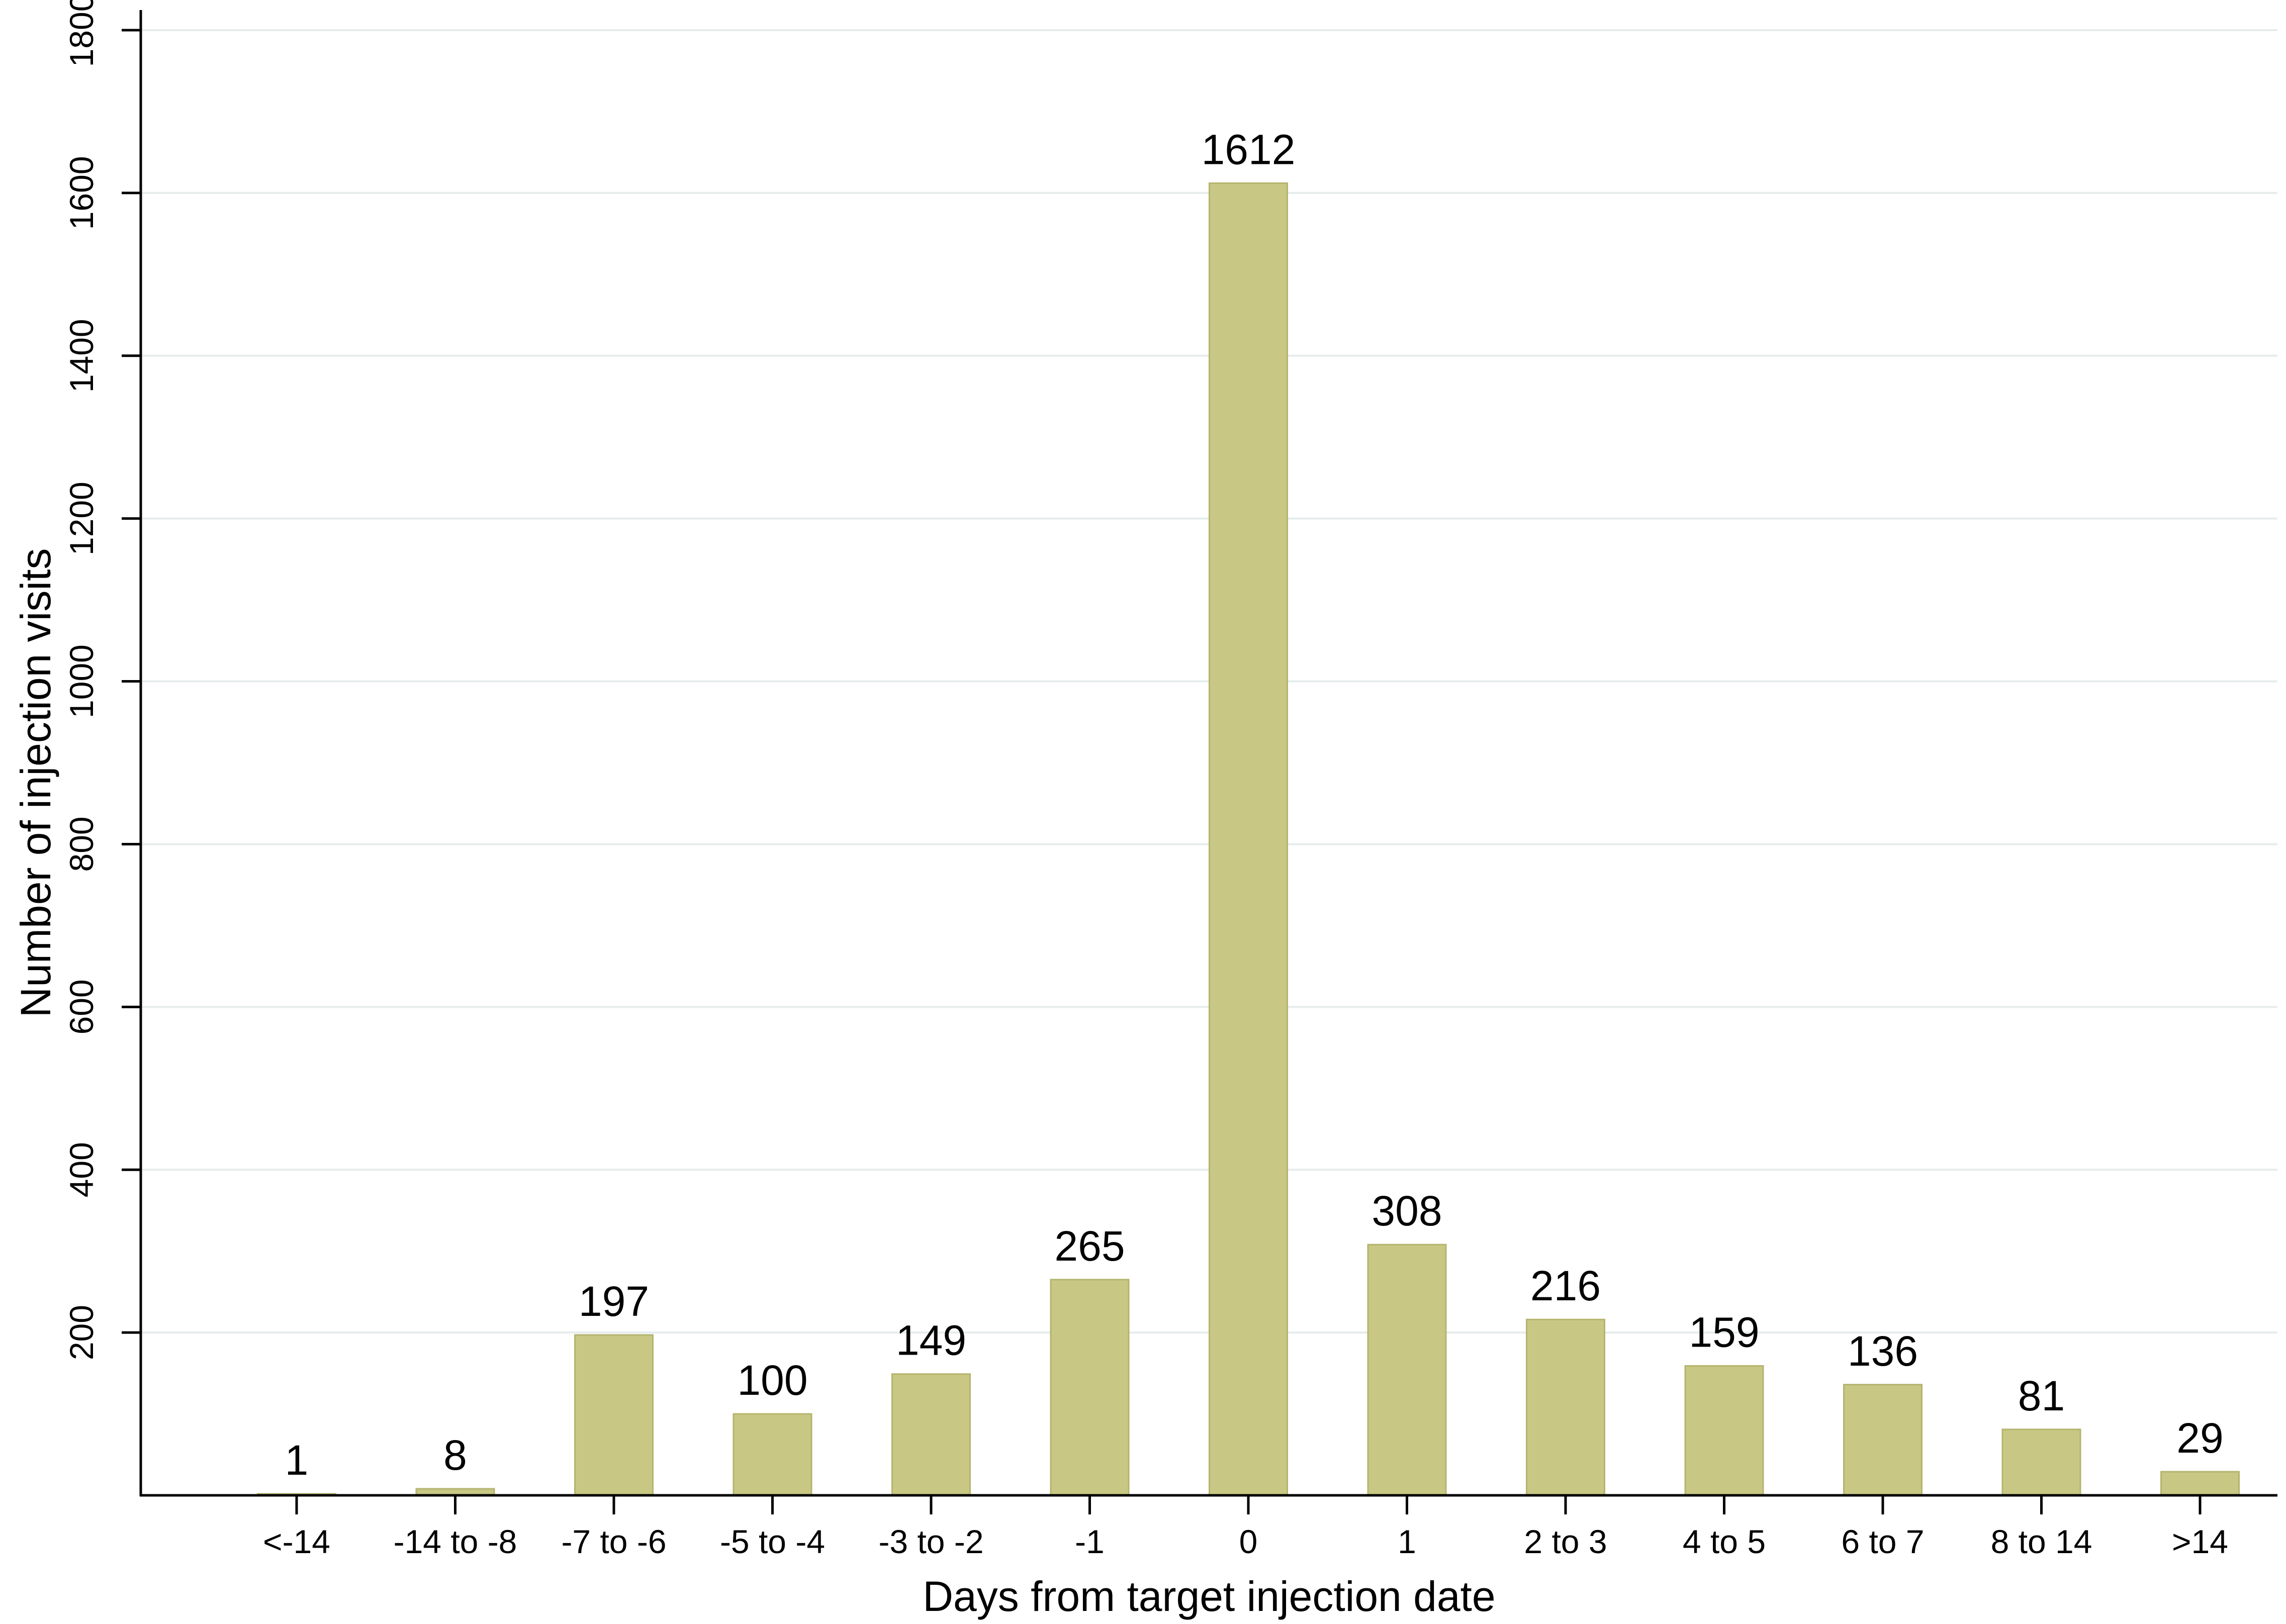 The height and width of the screenshot is (1624, 2286). I want to click on y-tick-label: 1600, so click(81, 193).